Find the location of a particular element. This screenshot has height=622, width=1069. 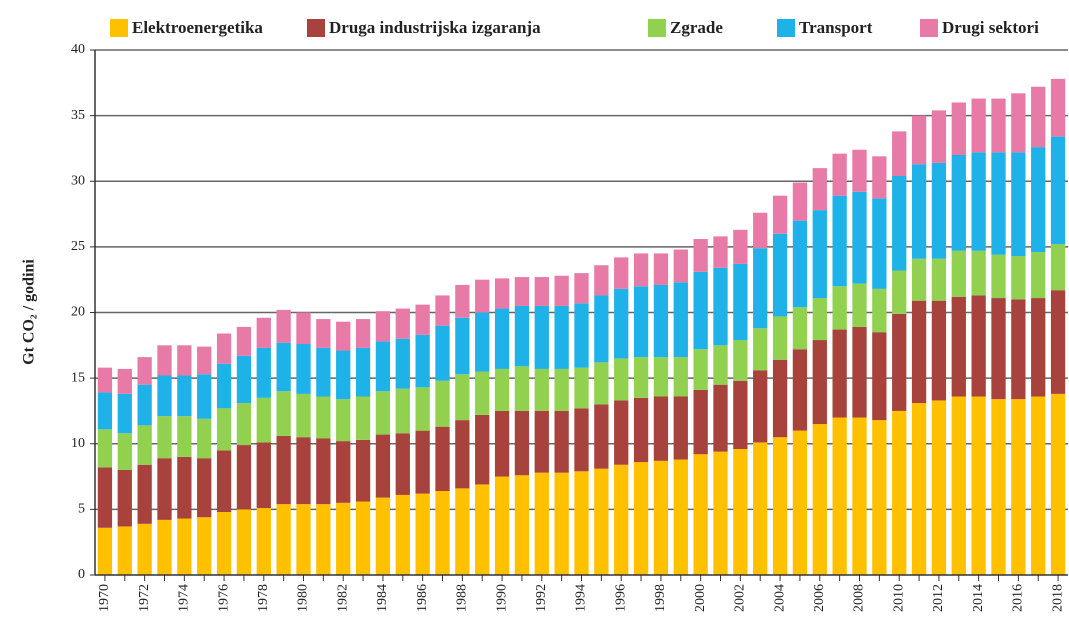

y-tick-label: 20 is located at coordinates (78, 312).